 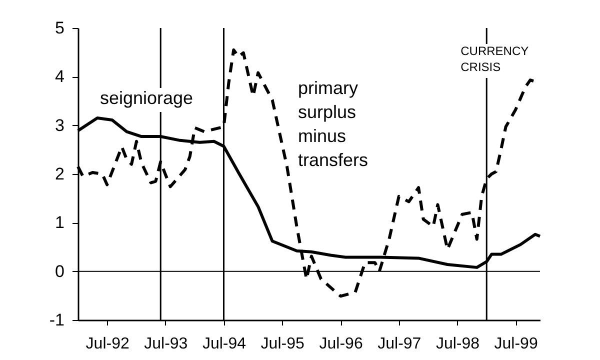 I want to click on x-tick-label: Jul-98, so click(x=458, y=344).